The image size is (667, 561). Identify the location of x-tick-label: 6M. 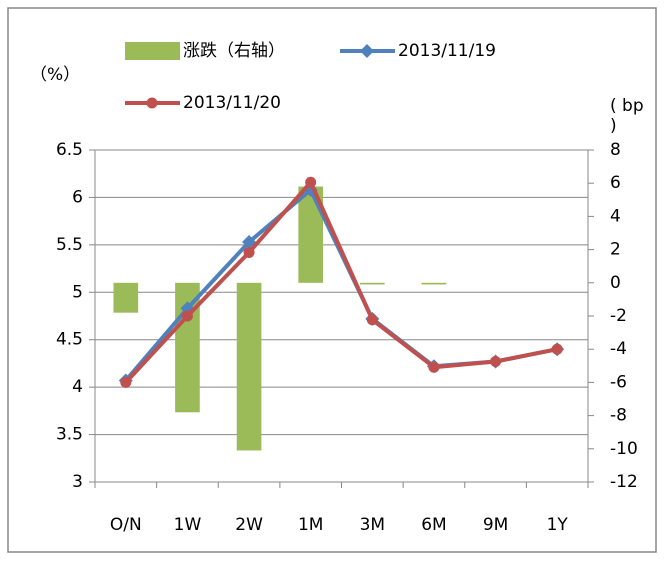
(433, 525).